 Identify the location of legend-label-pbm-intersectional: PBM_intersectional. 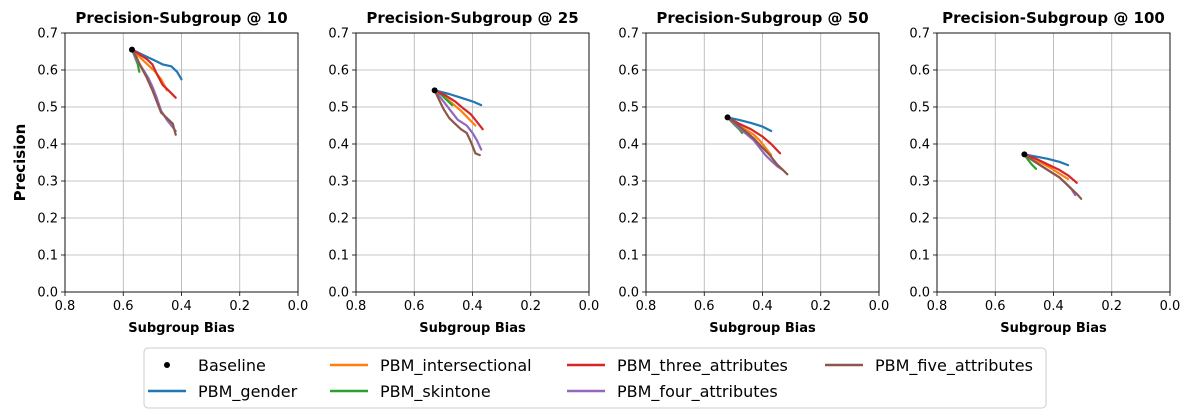
(456, 366).